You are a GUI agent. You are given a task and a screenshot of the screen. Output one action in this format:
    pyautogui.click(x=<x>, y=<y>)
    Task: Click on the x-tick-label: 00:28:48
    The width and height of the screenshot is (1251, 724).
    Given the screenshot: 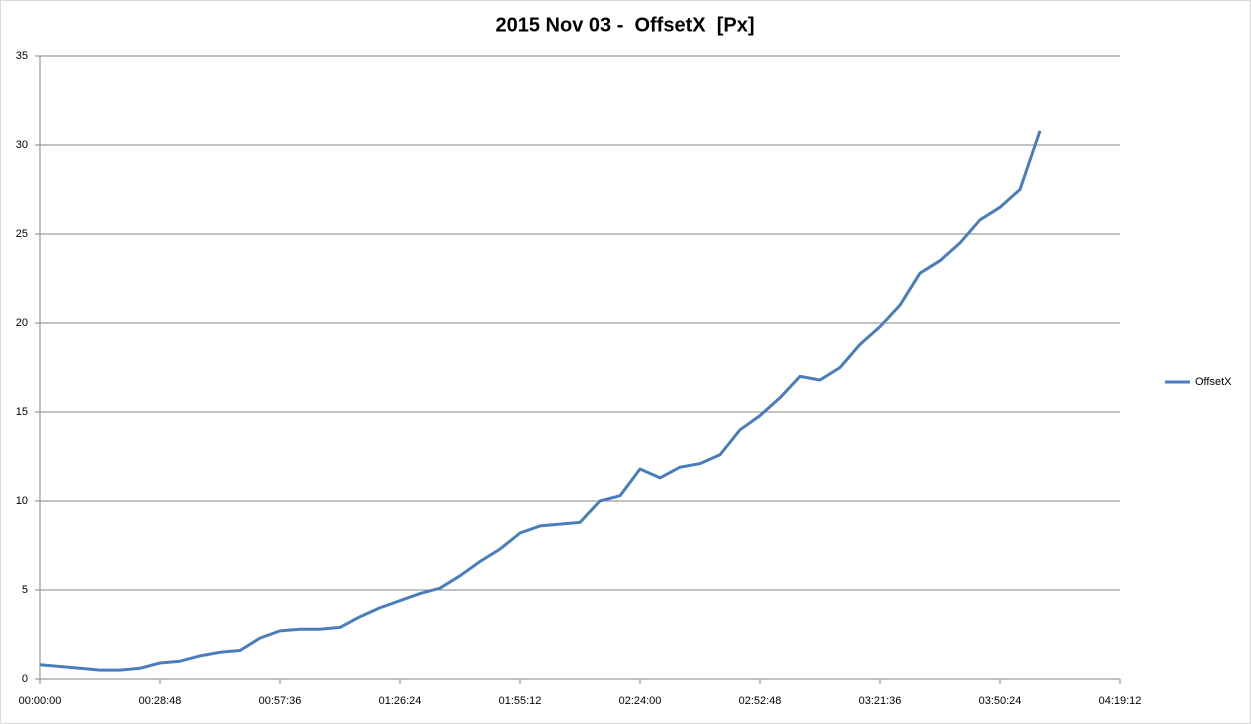 What is the action you would take?
    pyautogui.click(x=160, y=701)
    